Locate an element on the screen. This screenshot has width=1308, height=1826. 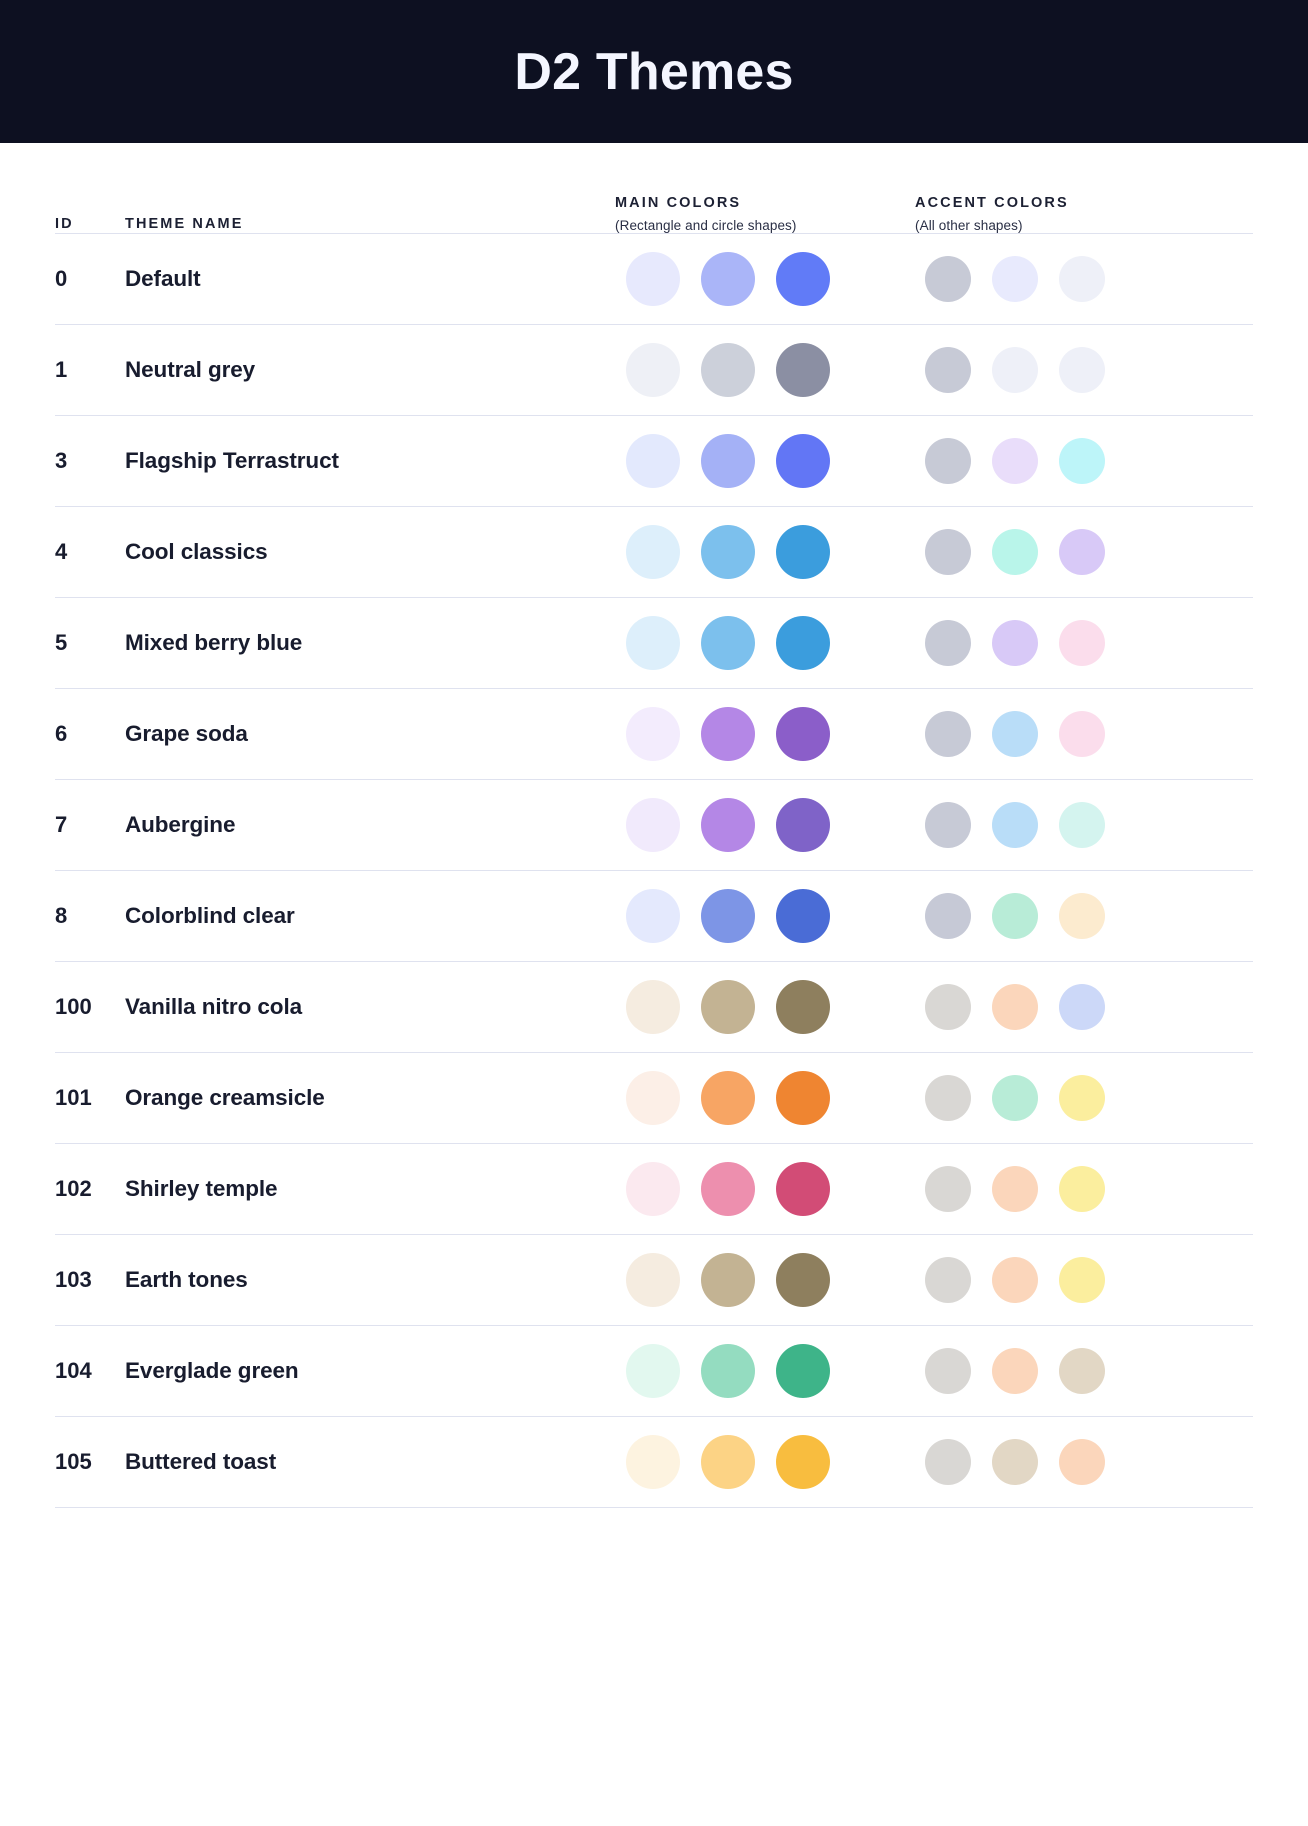
table-row: 103 Earth tones is located at coordinates (654, 1280).